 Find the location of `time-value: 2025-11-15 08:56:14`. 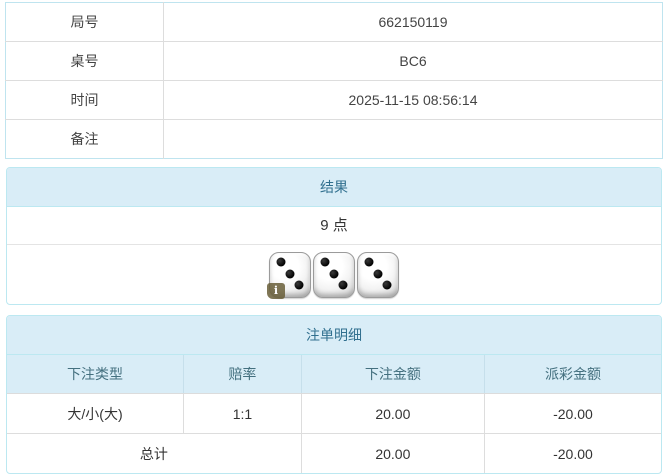

time-value: 2025-11-15 08:56:14 is located at coordinates (413, 100).